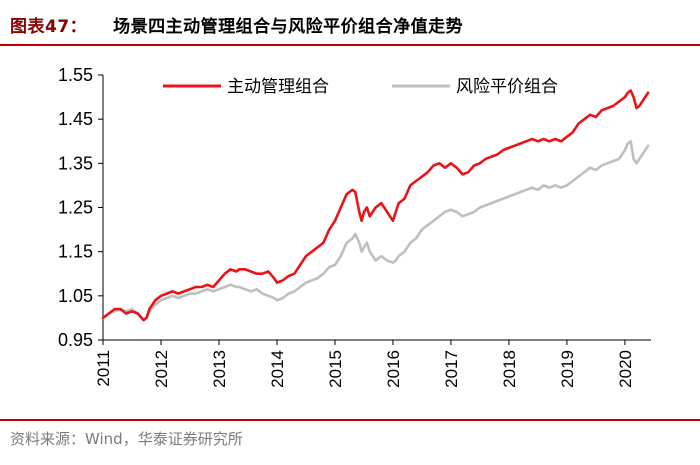  Describe the element at coordinates (219, 369) in the screenshot. I see `x-tick-label: 2013` at that location.